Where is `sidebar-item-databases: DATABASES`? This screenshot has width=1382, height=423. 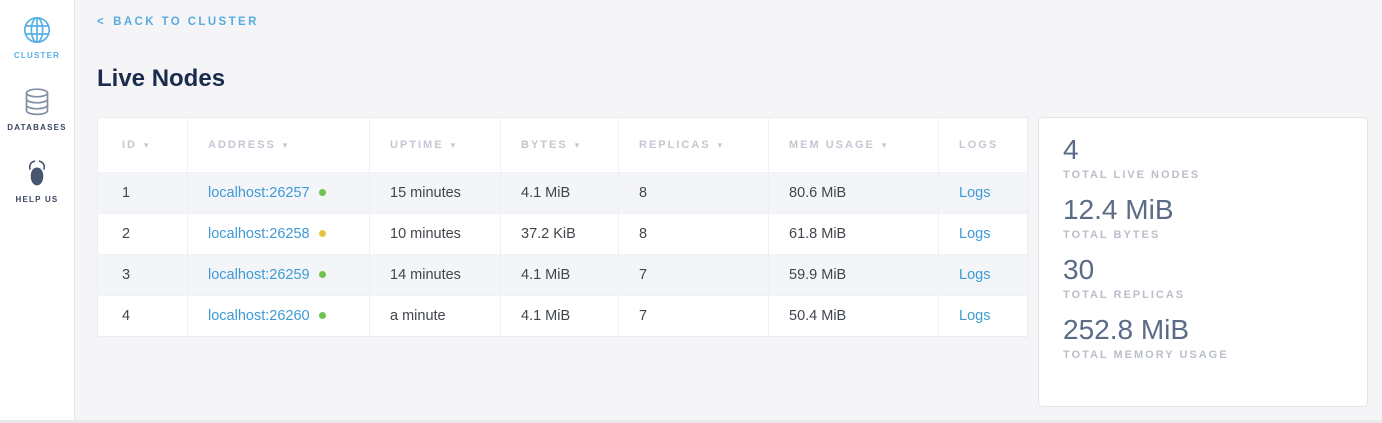 sidebar-item-databases: DATABASES is located at coordinates (37, 109).